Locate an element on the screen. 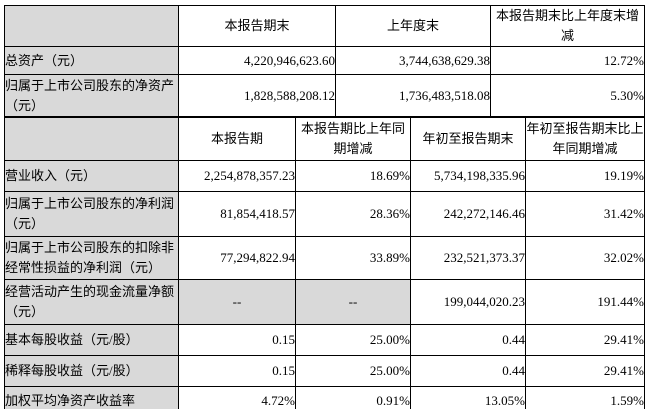 This screenshot has width=646, height=409. value-cell: 1,828,588,208.12 is located at coordinates (257, 95).